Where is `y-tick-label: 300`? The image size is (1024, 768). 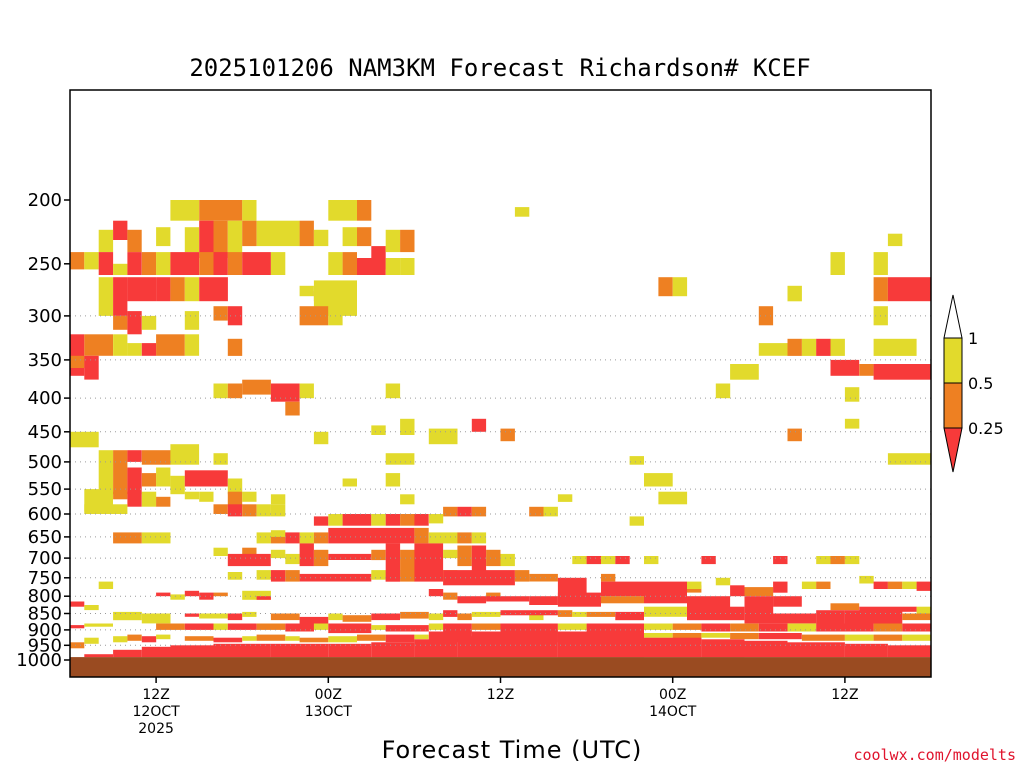 y-tick-label: 300 is located at coordinates (45, 316).